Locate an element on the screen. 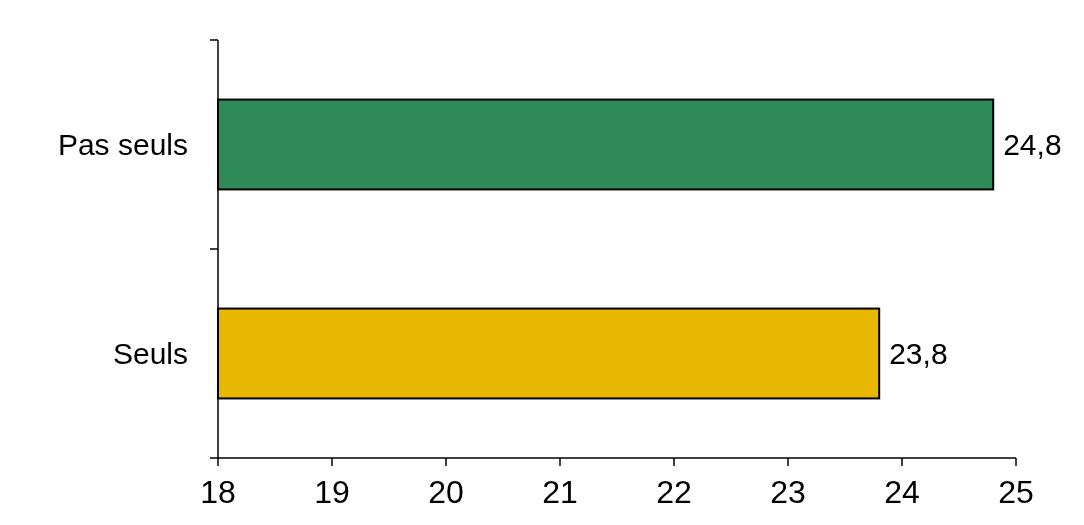 This screenshot has width=1084, height=525. x-tick-label: 22 is located at coordinates (674, 492).